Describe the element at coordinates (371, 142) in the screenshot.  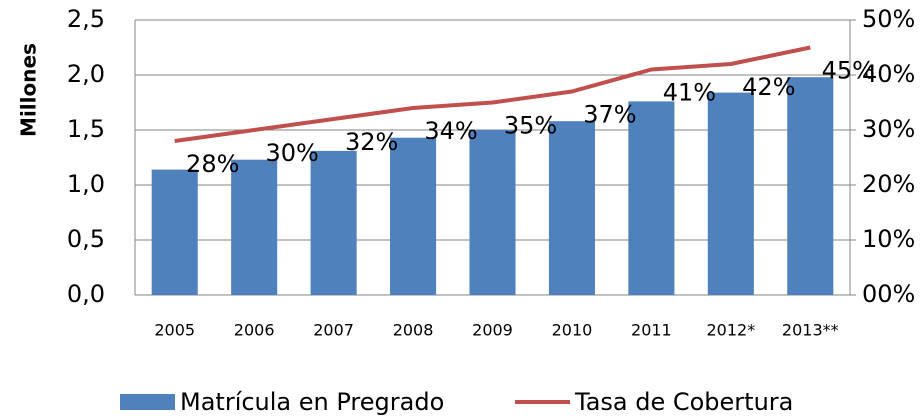
I see `data-label: 32%` at that location.